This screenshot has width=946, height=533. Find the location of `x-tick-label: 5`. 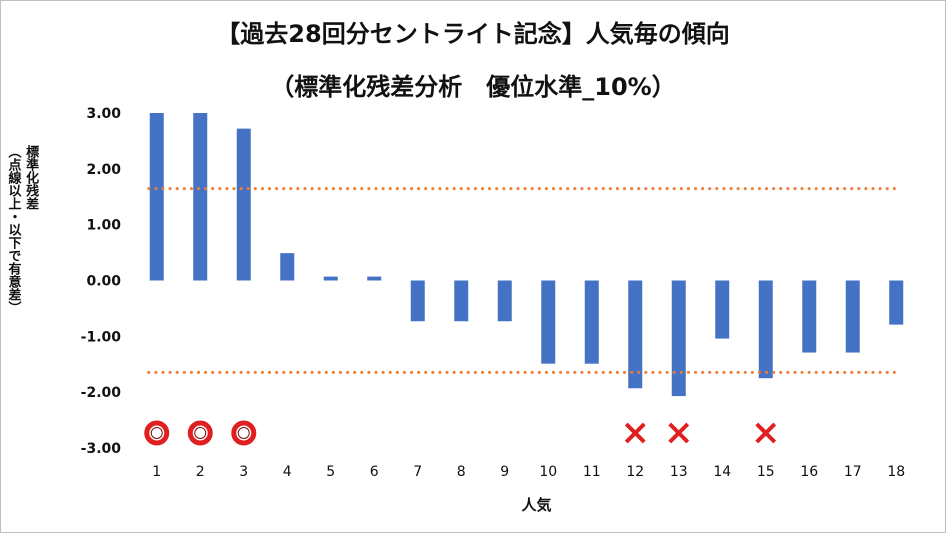

x-tick-label: 5 is located at coordinates (330, 472).